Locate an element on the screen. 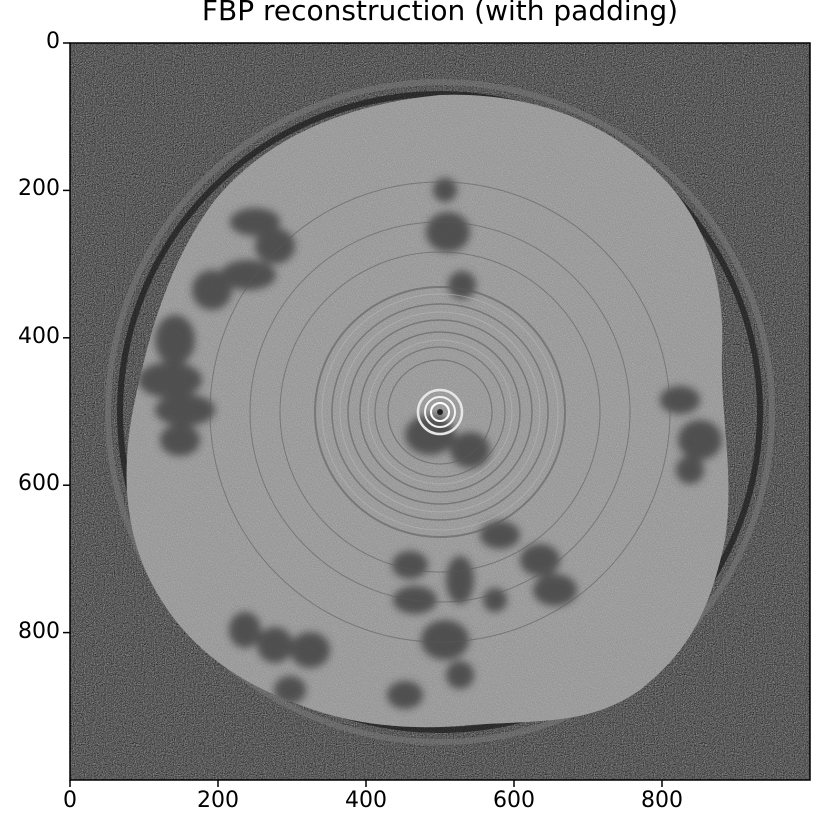 The image size is (813, 823). x-tick-label: 800 is located at coordinates (662, 800).